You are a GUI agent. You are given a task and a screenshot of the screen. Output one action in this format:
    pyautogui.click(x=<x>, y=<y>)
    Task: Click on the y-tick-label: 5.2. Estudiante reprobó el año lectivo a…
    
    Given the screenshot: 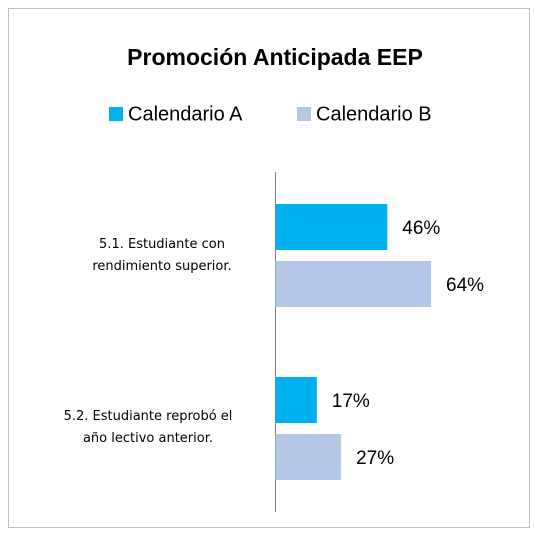 What is the action you would take?
    pyautogui.click(x=148, y=427)
    